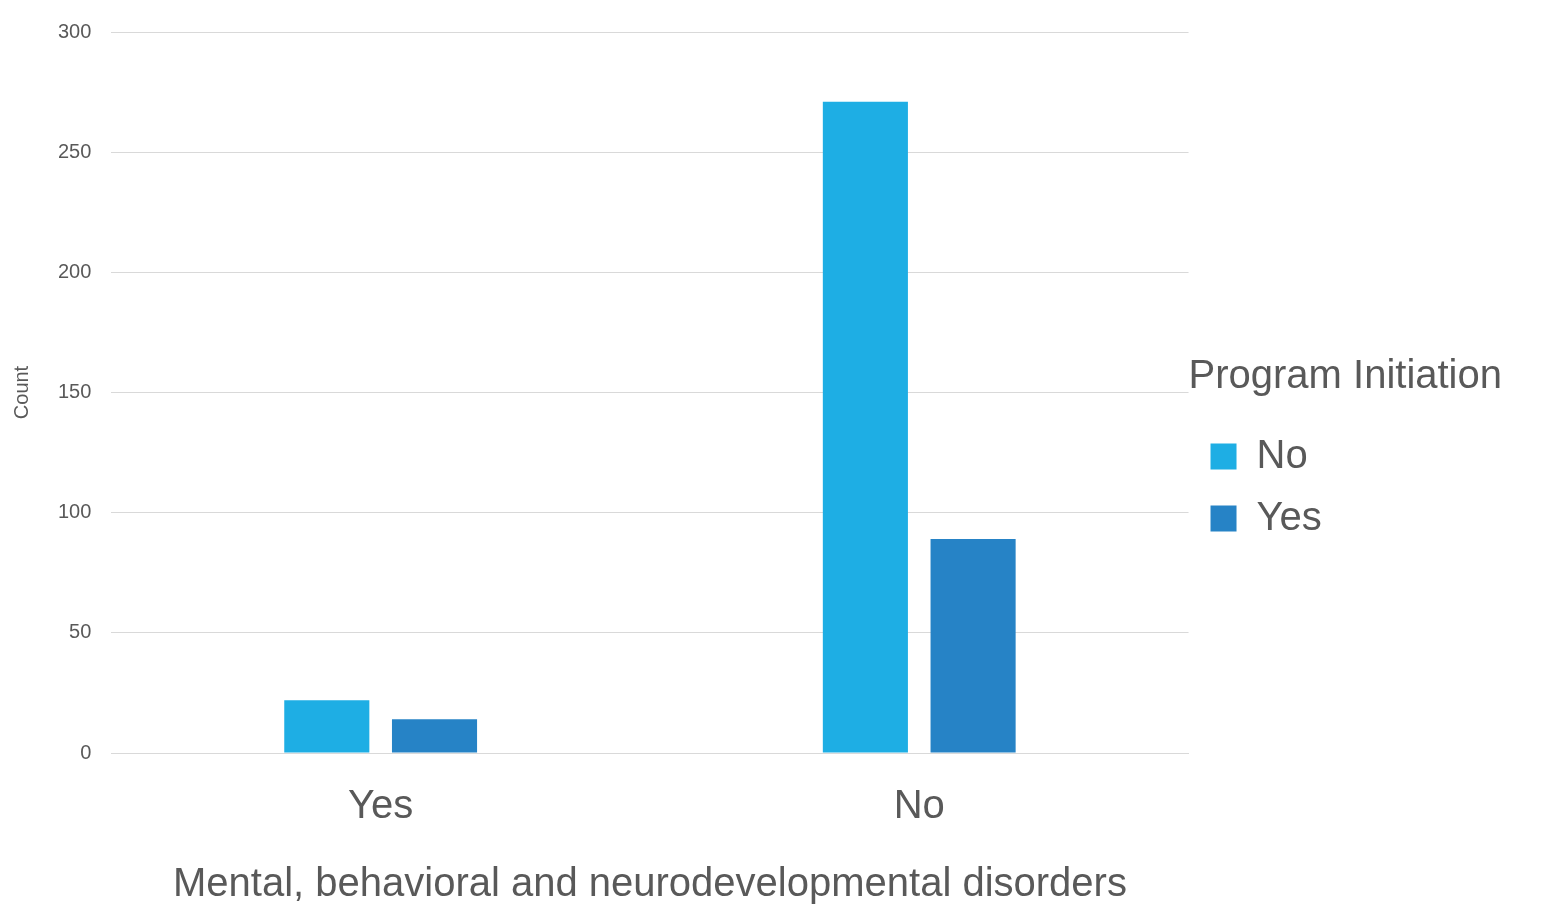  Describe the element at coordinates (20, 392) in the screenshot. I see `y-axis-title: Count` at that location.